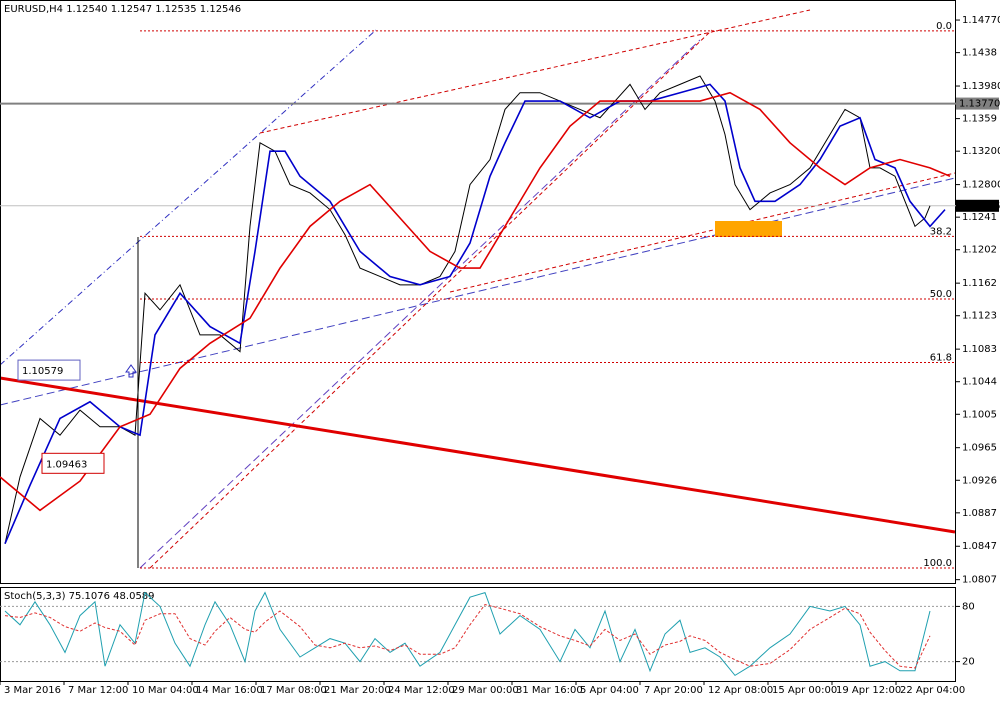 The width and height of the screenshot is (1000, 704). Describe the element at coordinates (979, 546) in the screenshot. I see `y-tick-label: 1.0847` at that location.